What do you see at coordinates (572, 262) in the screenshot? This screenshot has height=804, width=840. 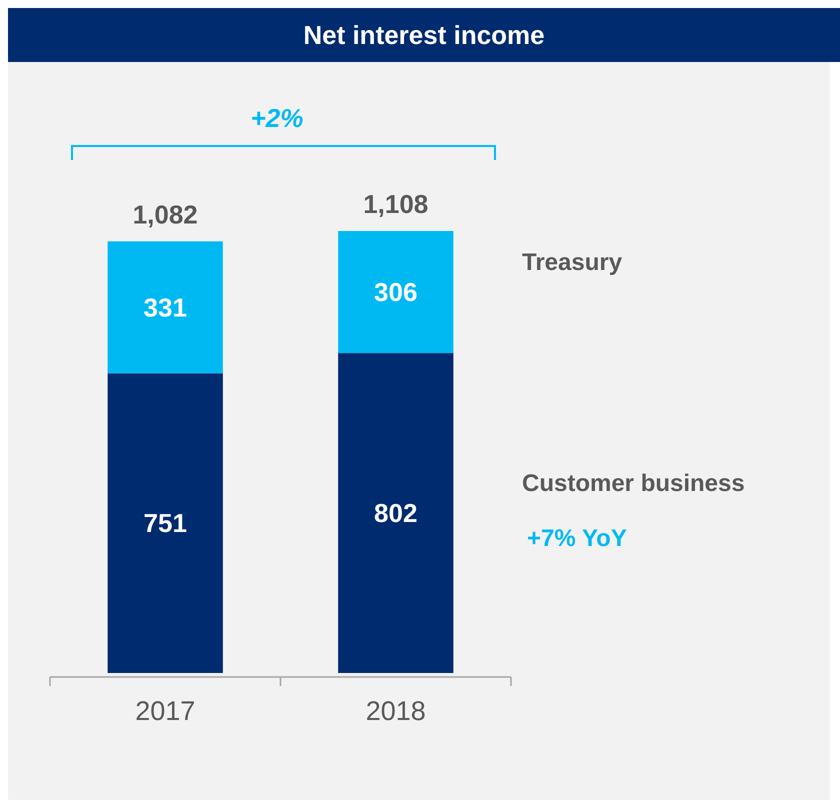 I see `text: Treasury` at bounding box center [572, 262].